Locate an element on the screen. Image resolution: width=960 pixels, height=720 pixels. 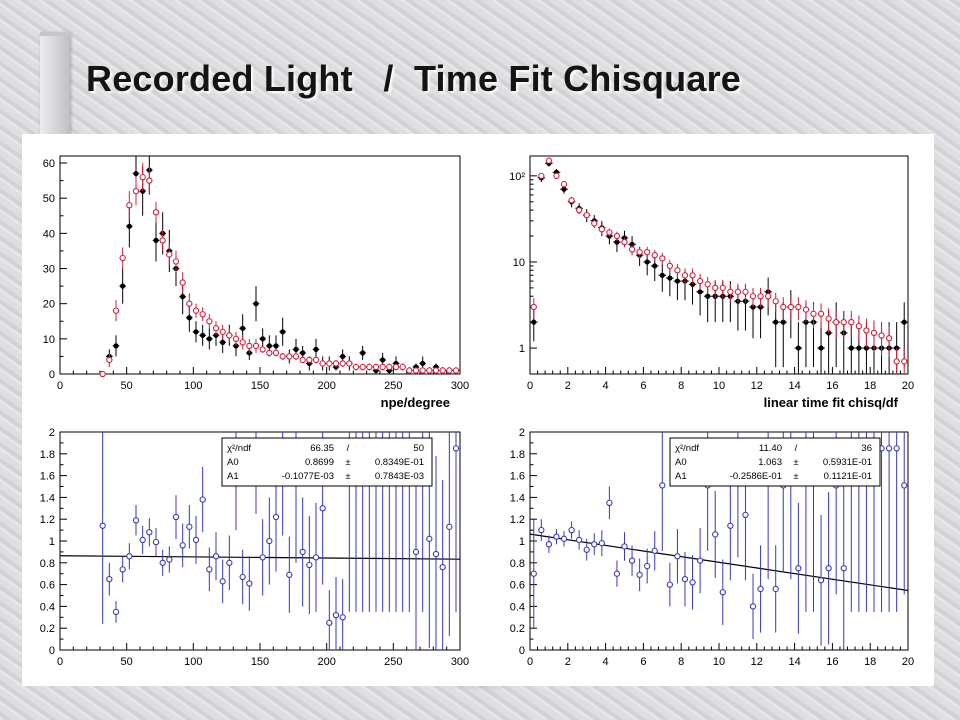
stats-cell: 0.8349E-01 is located at coordinates (399, 462).